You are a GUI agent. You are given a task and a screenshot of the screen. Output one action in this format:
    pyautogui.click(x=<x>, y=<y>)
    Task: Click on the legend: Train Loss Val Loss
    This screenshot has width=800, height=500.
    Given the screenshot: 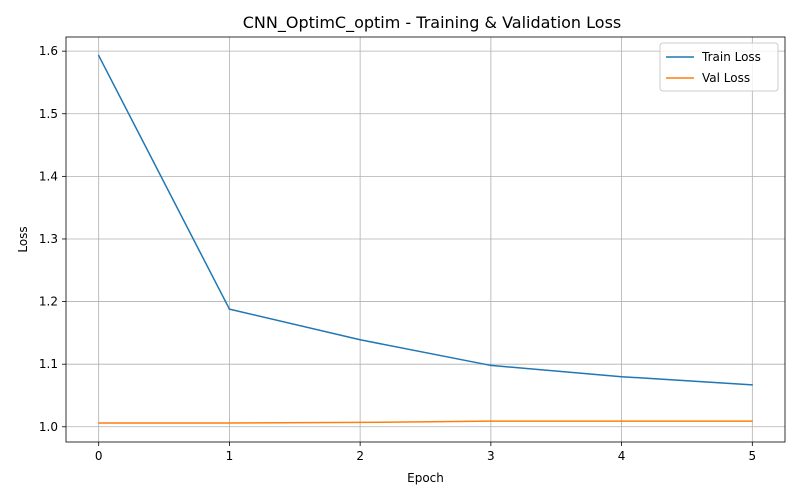 What is the action you would take?
    pyautogui.click(x=719, y=67)
    